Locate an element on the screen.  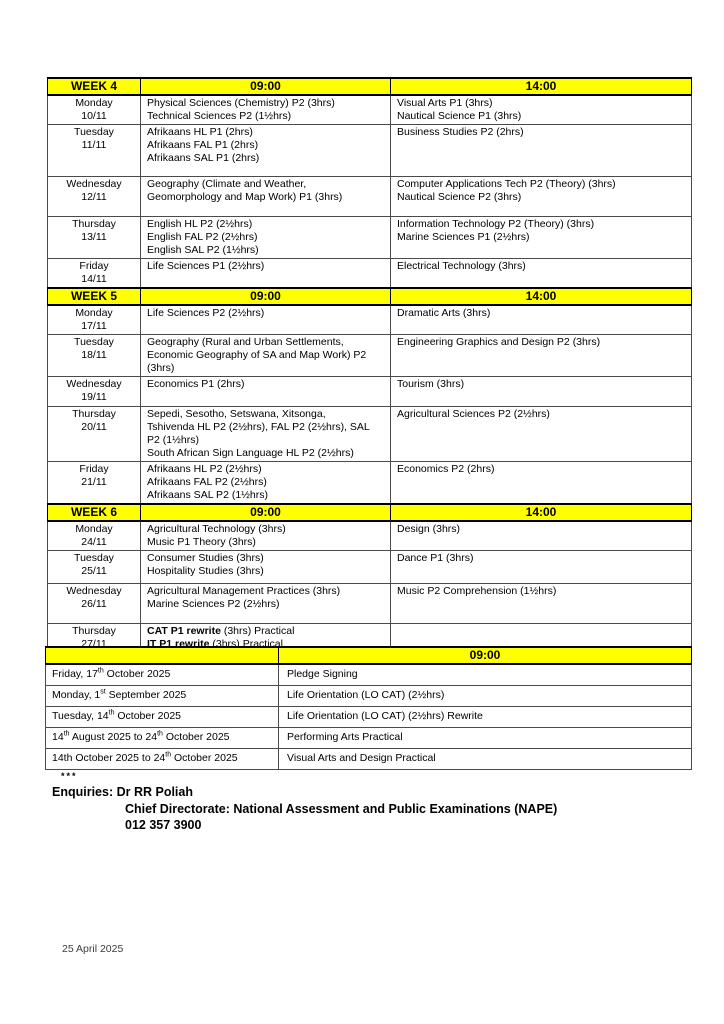
event-activity-cell: Pledge Signing is located at coordinates (485, 674).